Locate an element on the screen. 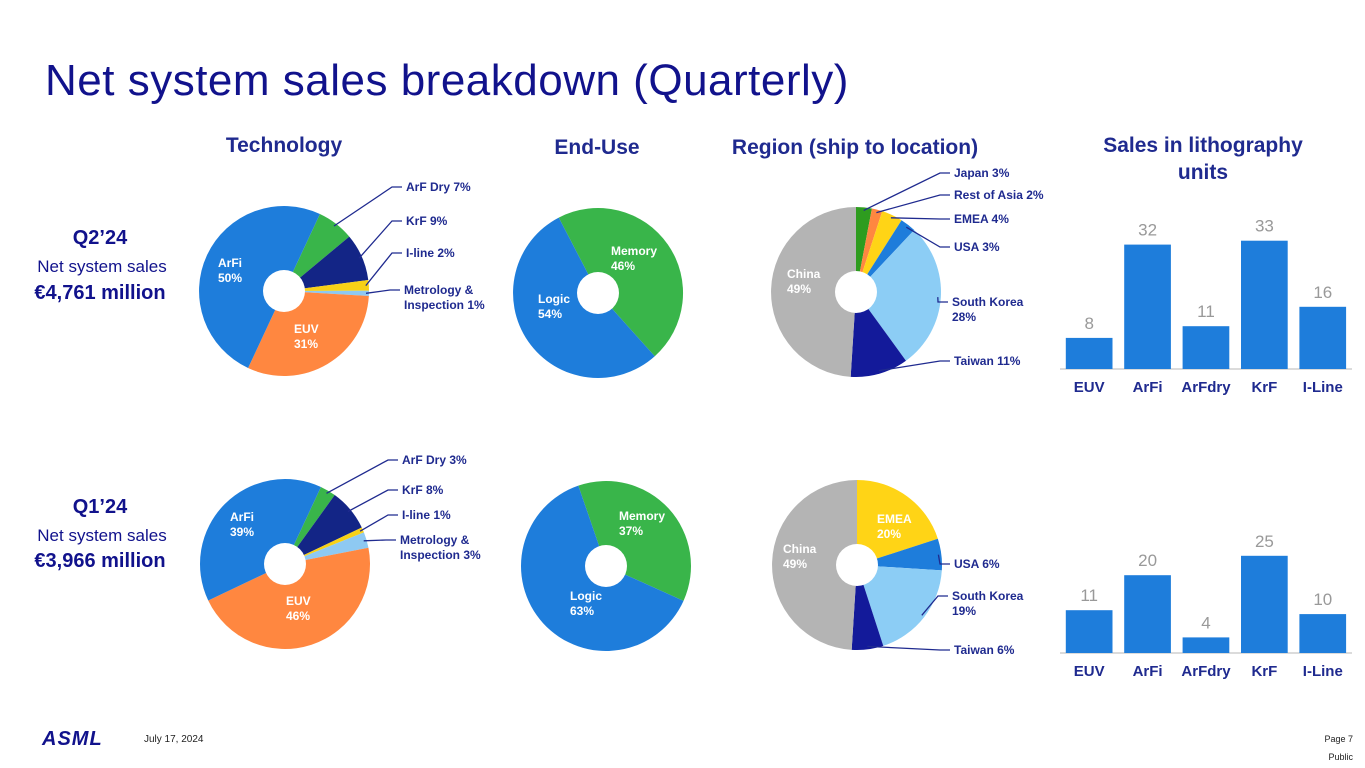  q2-region-callout-emea: EMEA 4% is located at coordinates (981, 219).